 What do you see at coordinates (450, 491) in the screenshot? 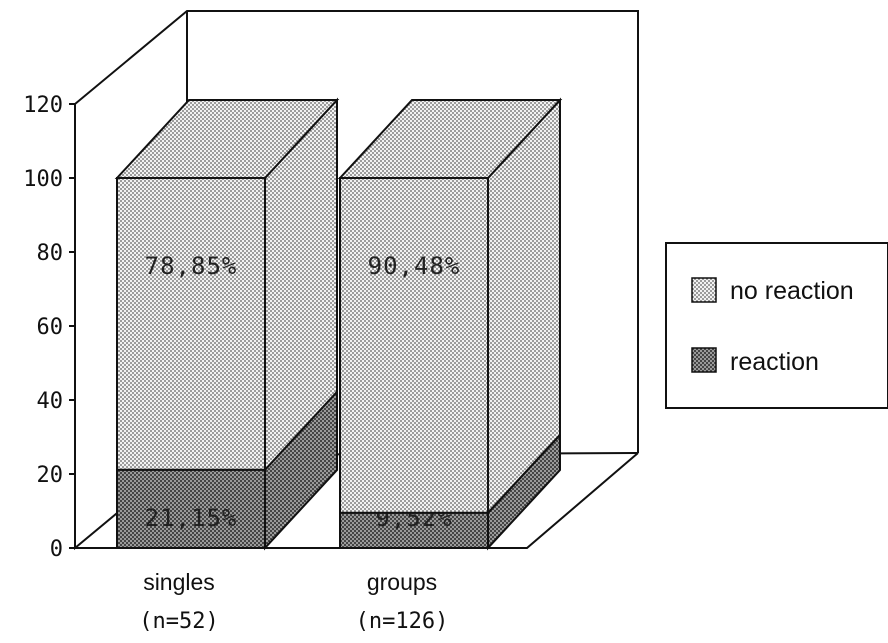
I see `bar-groups-reaction: 9,52%` at bounding box center [450, 491].